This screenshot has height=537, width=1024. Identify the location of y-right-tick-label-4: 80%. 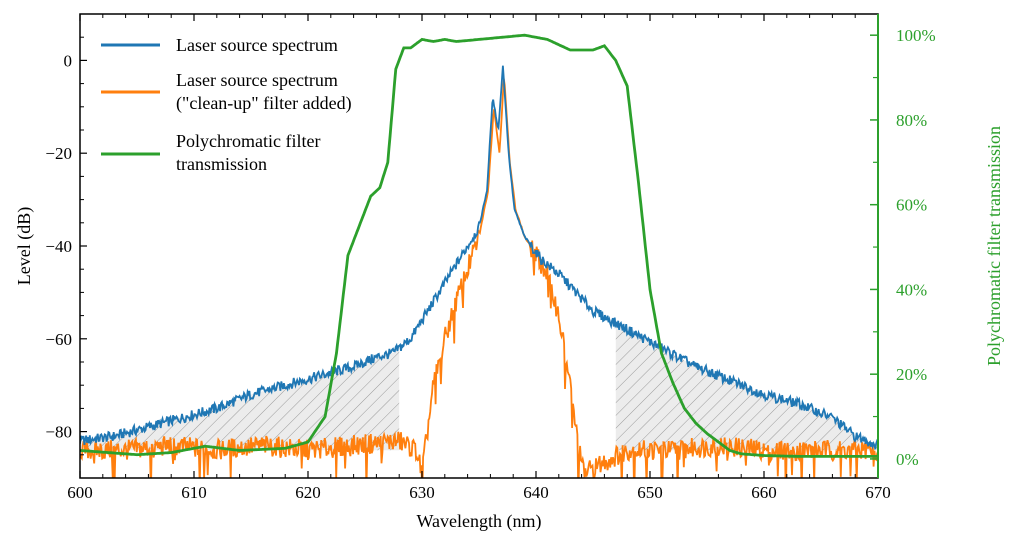
(911, 120).